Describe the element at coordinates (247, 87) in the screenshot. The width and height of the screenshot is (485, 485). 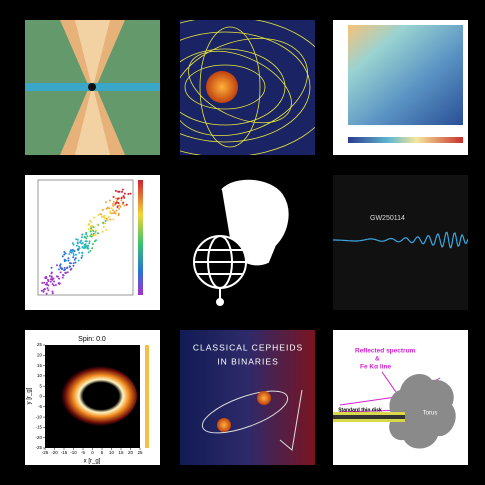
I see `magnetosphere` at that location.